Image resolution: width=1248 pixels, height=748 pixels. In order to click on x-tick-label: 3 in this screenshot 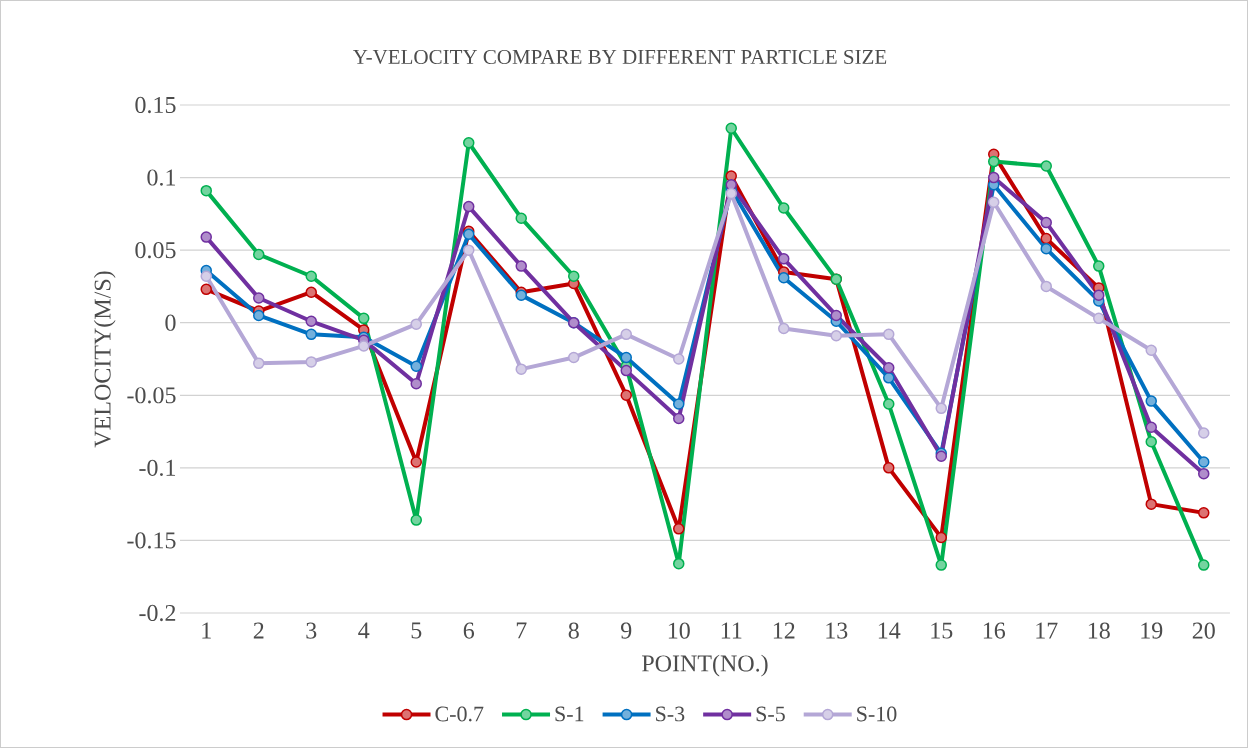, I will do `click(311, 630)`.